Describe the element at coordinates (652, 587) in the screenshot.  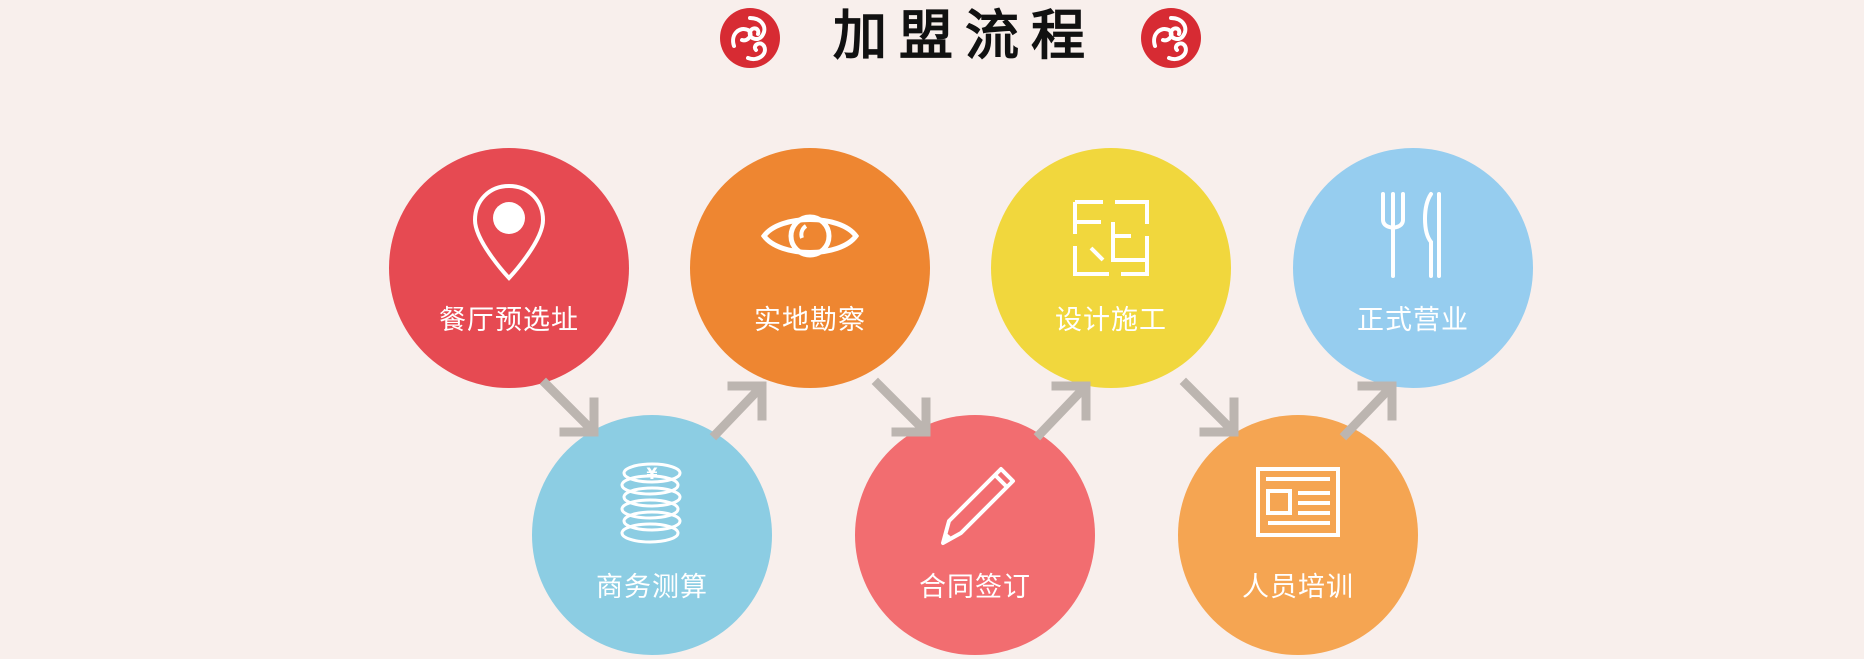
I see `step-label: 商务测算` at that location.